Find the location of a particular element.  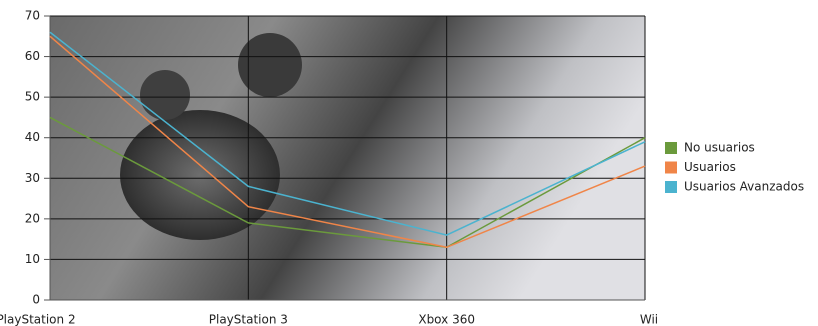

y-tick-label: 60 is located at coordinates (32, 56).